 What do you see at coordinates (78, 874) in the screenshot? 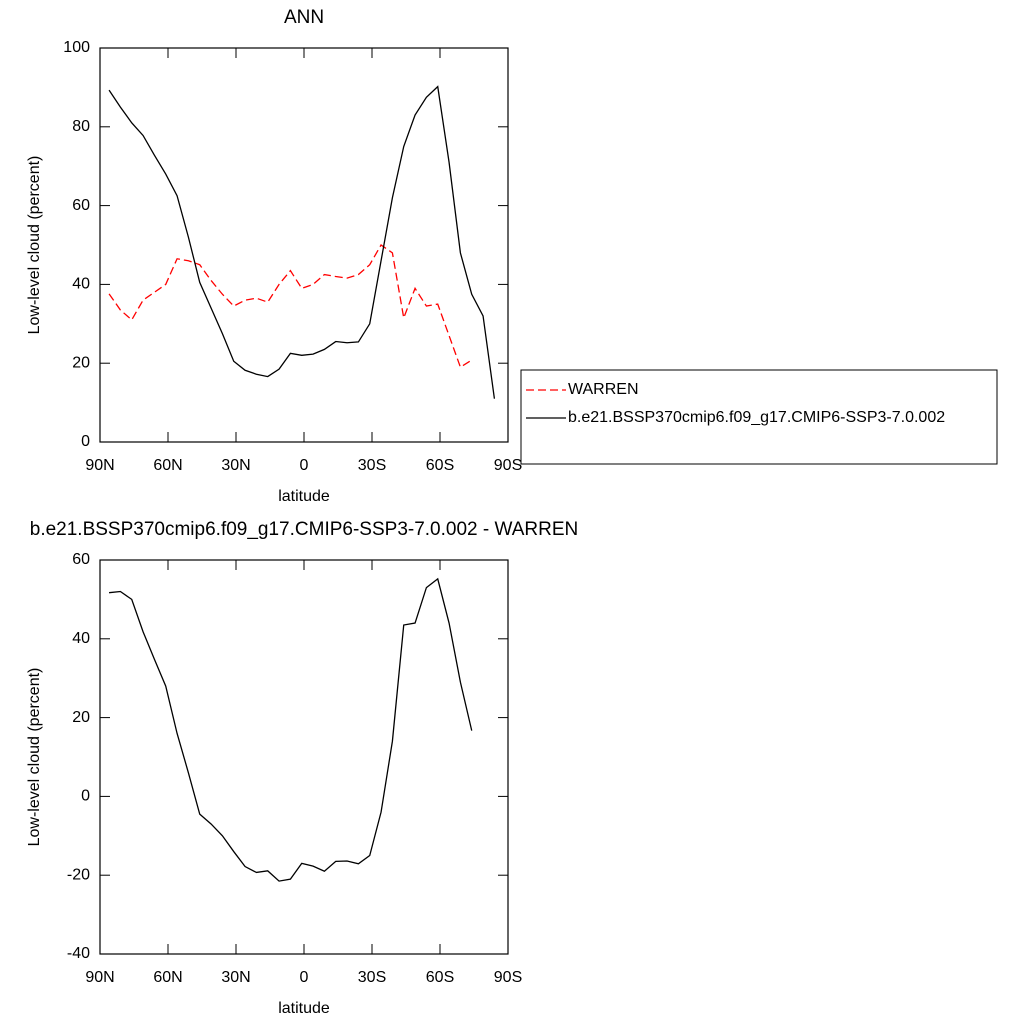
I see `y-tick-label: -20` at bounding box center [78, 874].